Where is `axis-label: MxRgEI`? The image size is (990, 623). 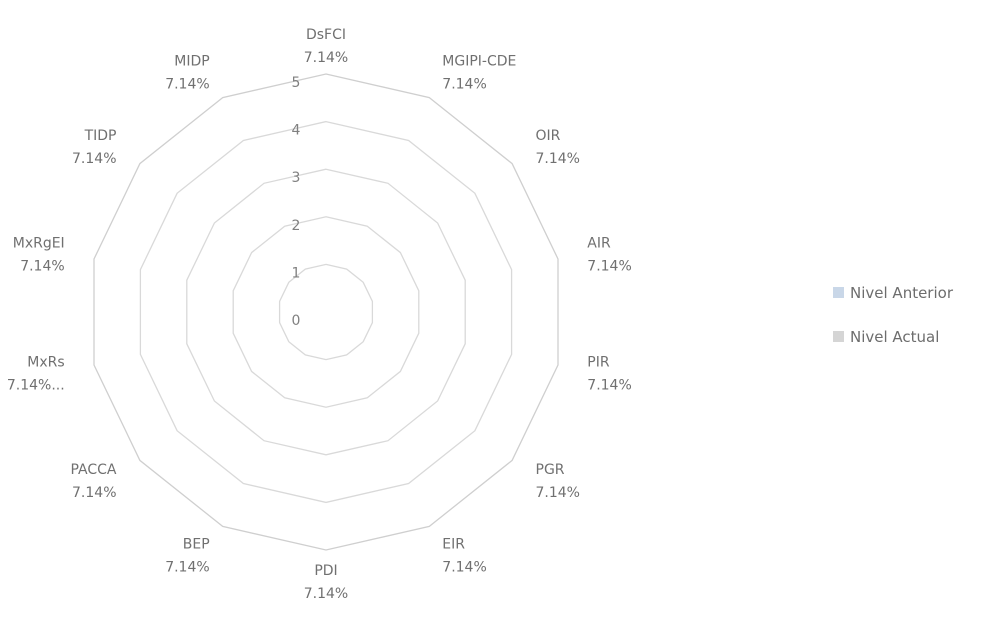 axis-label: MxRgEI is located at coordinates (39, 243).